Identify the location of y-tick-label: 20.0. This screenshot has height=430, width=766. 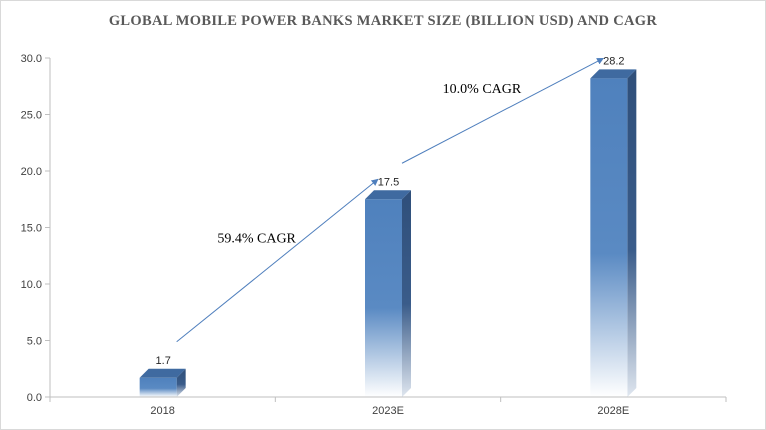
(31, 172).